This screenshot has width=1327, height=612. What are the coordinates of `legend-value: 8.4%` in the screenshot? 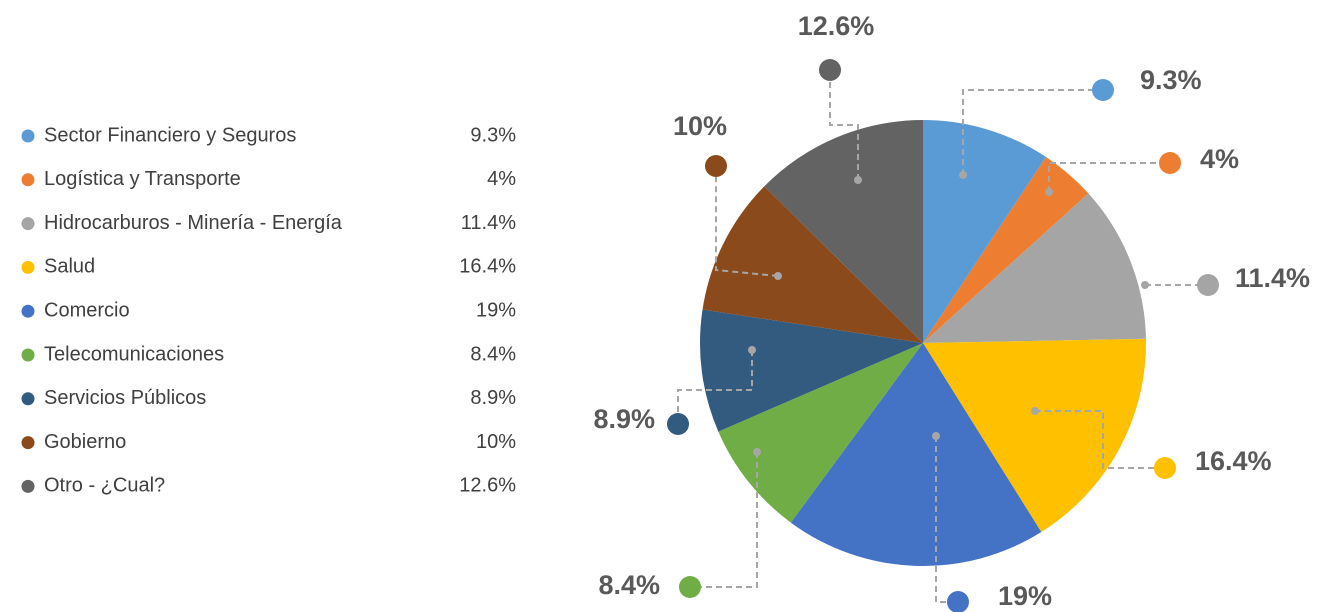 It's located at (493, 354).